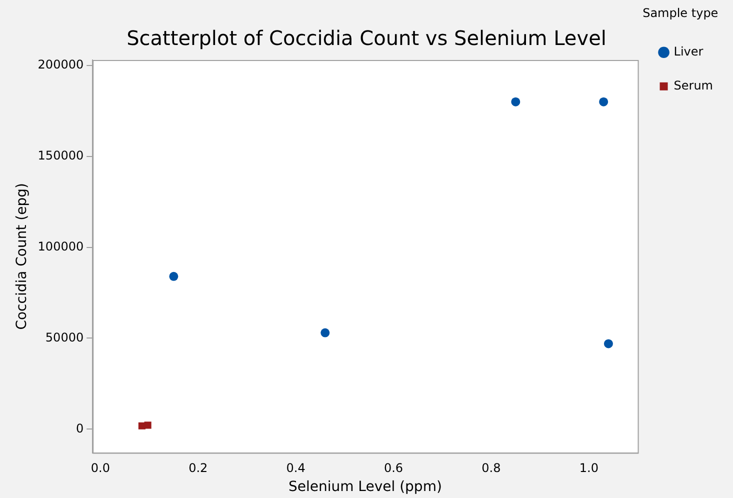  What do you see at coordinates (61, 65) in the screenshot?
I see `y-tick-label: 200000` at bounding box center [61, 65].